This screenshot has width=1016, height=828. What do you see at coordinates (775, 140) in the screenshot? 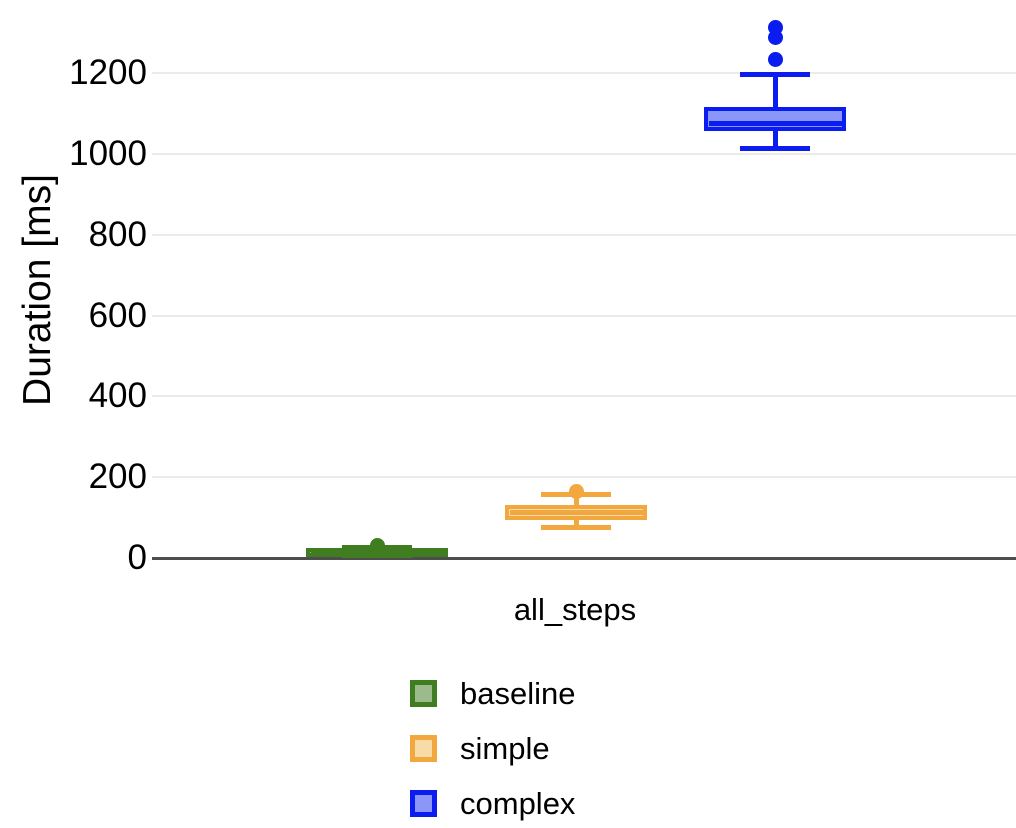
I see `whisker-lower-complex` at bounding box center [775, 140].